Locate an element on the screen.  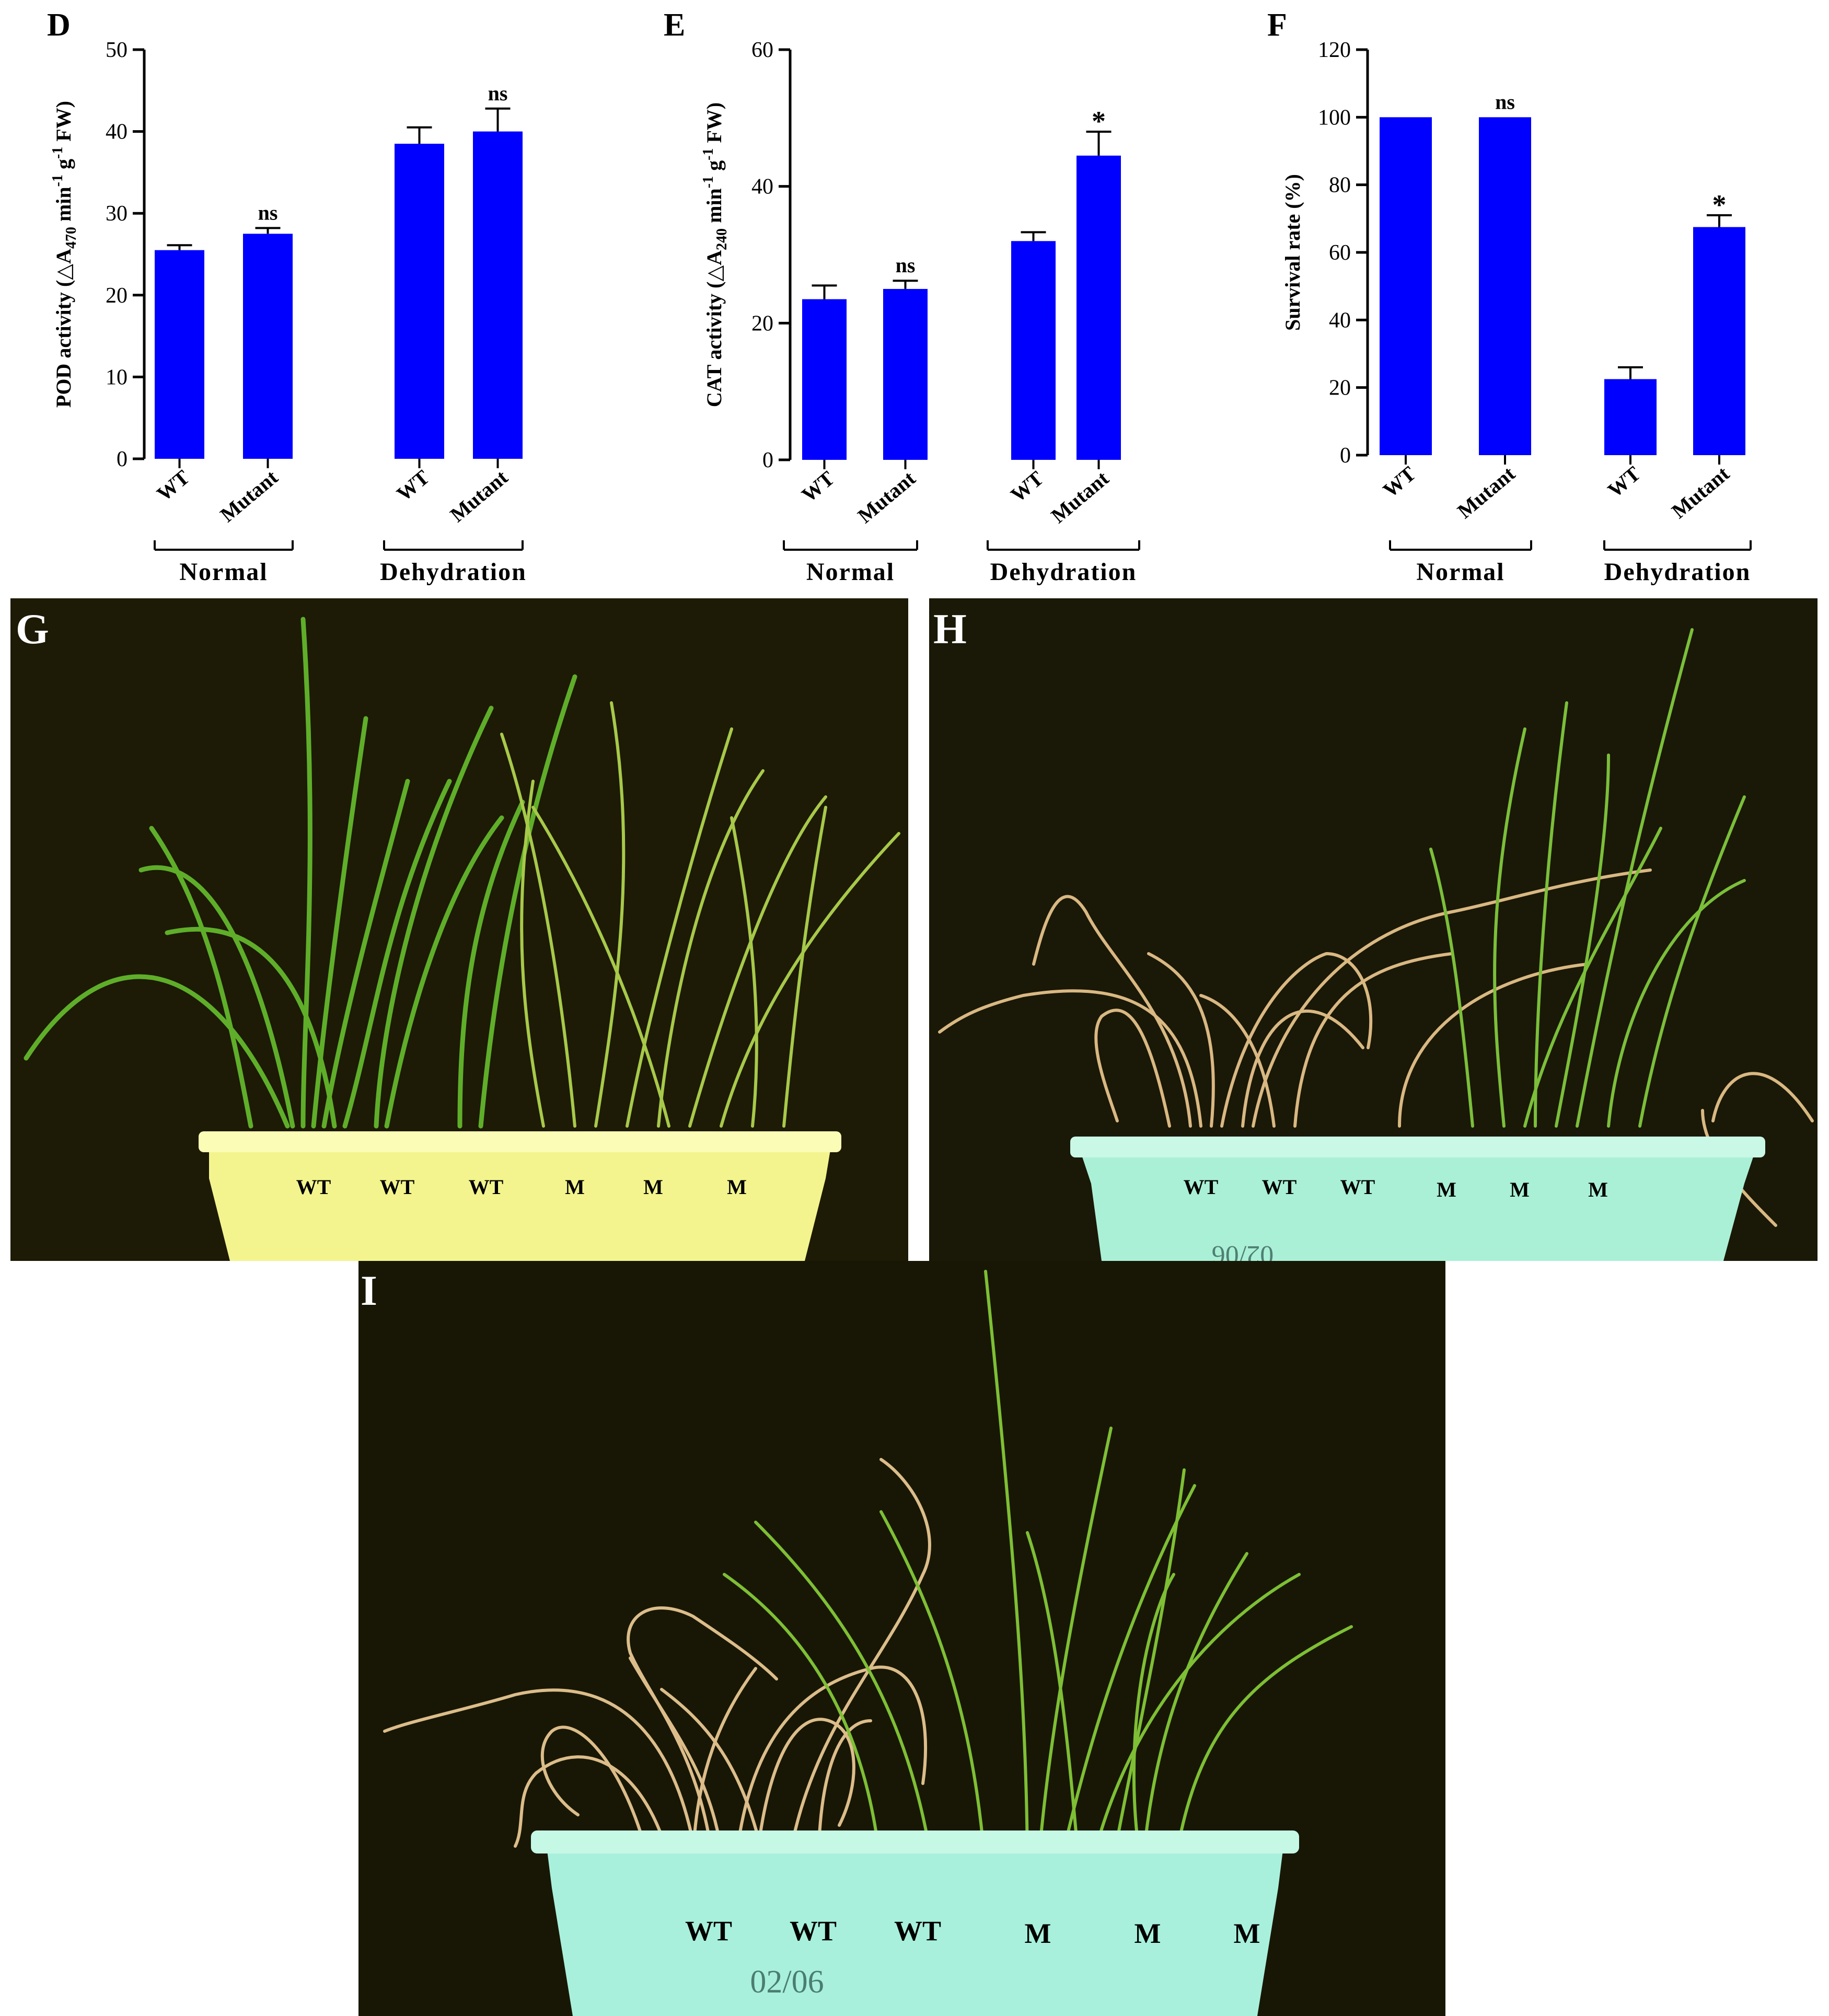
panel-label-g: G is located at coordinates (32, 629).